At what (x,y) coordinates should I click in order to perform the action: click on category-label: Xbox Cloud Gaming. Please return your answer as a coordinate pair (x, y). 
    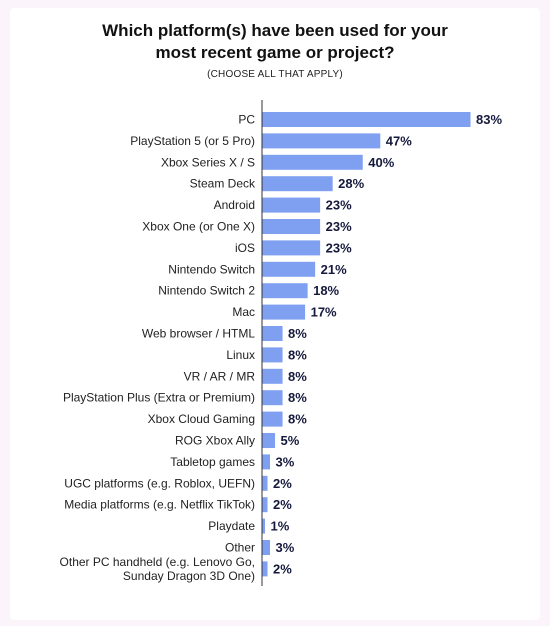
    Looking at the image, I should click on (201, 419).